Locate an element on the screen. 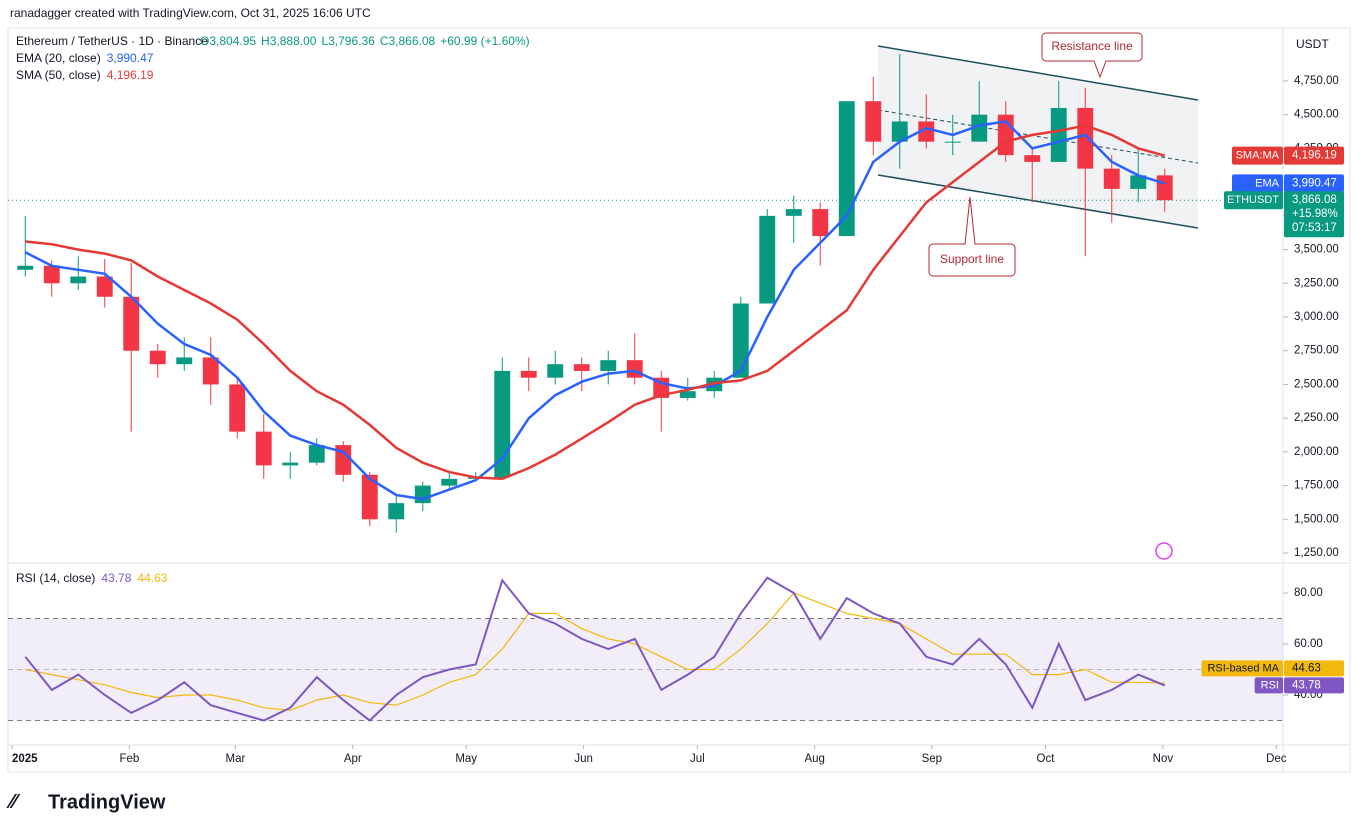  axis-value: 4,196.19 is located at coordinates (1314, 156).